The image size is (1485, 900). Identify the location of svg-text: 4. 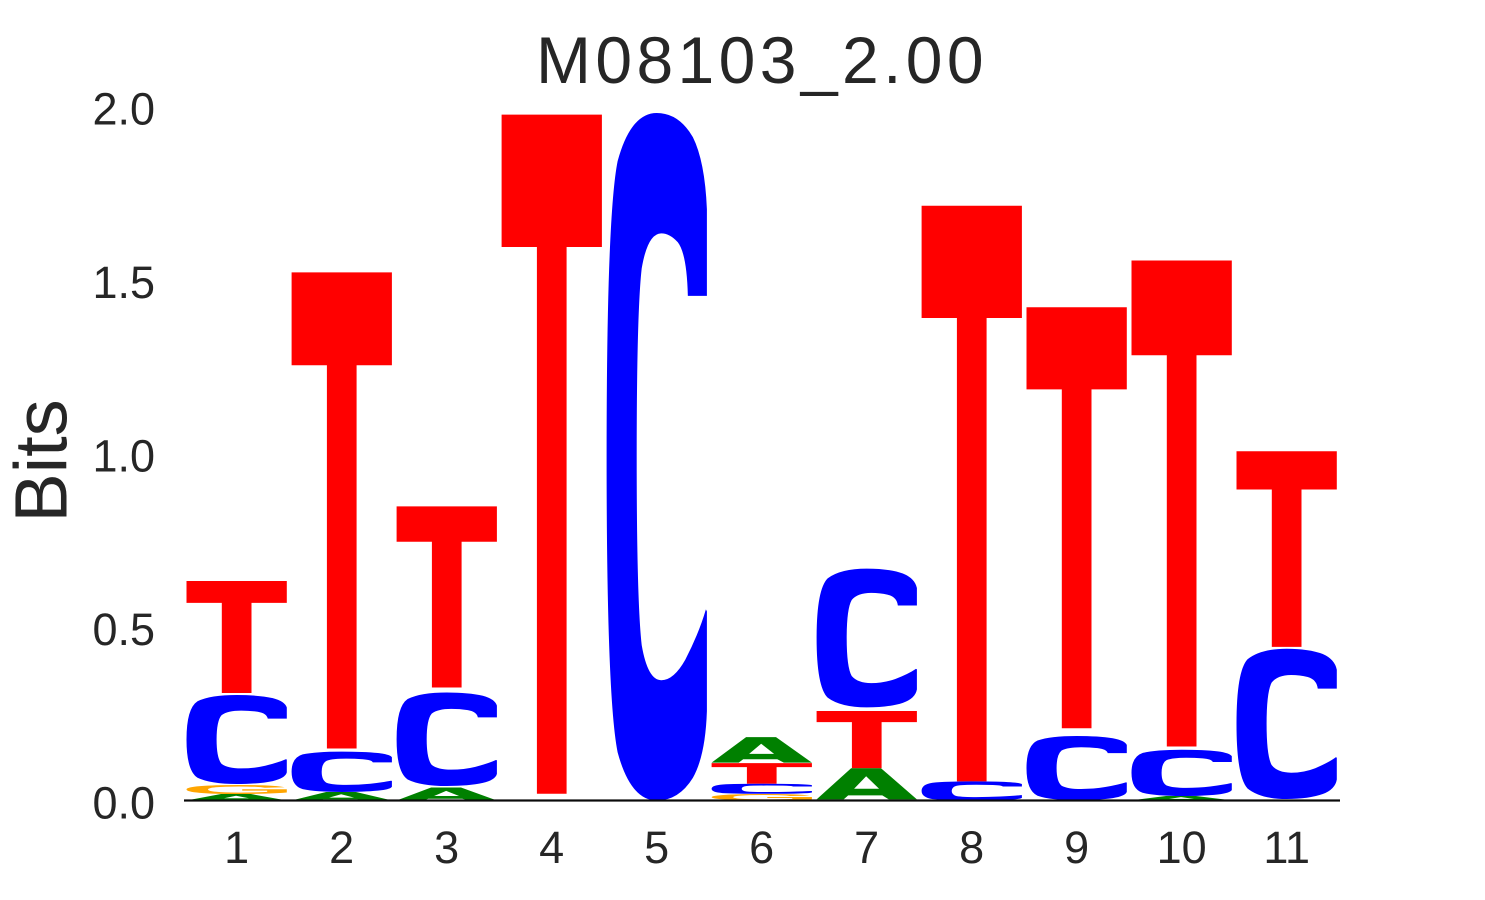
(551, 847).